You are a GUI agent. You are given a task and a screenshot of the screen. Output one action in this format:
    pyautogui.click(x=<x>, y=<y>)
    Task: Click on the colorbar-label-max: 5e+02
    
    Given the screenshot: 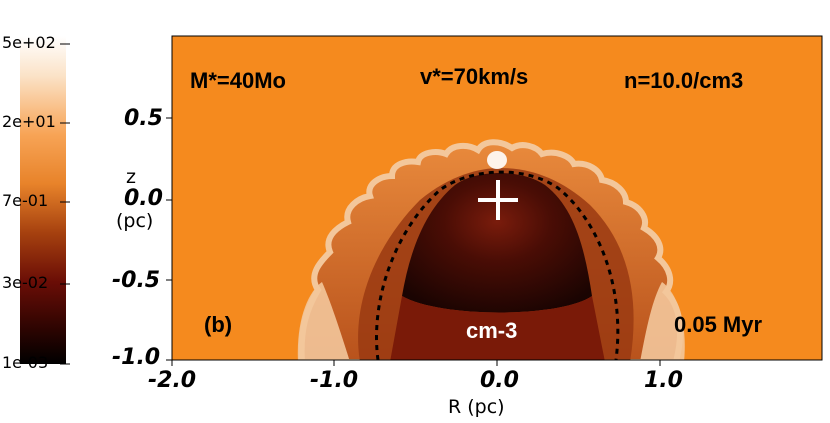 What is the action you would take?
    pyautogui.click(x=29, y=42)
    